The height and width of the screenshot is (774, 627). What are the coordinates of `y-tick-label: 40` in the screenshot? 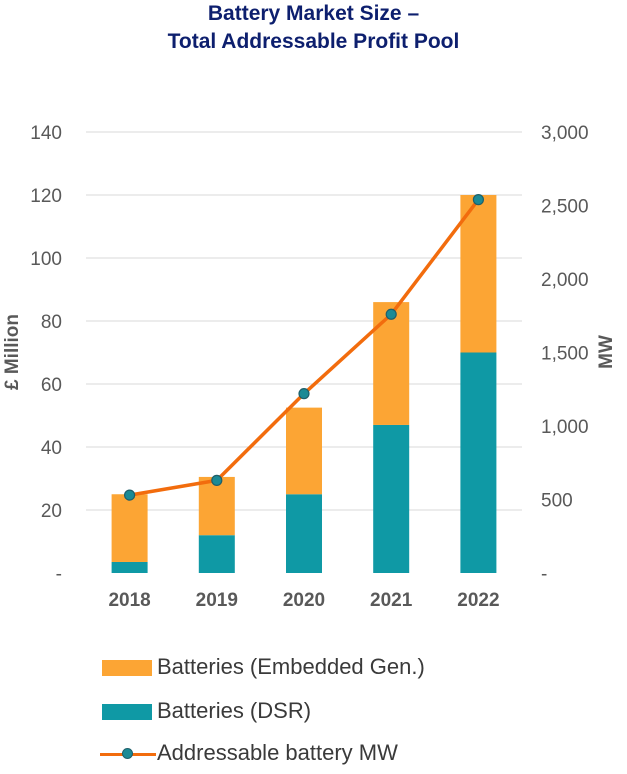 It's located at (51, 448).